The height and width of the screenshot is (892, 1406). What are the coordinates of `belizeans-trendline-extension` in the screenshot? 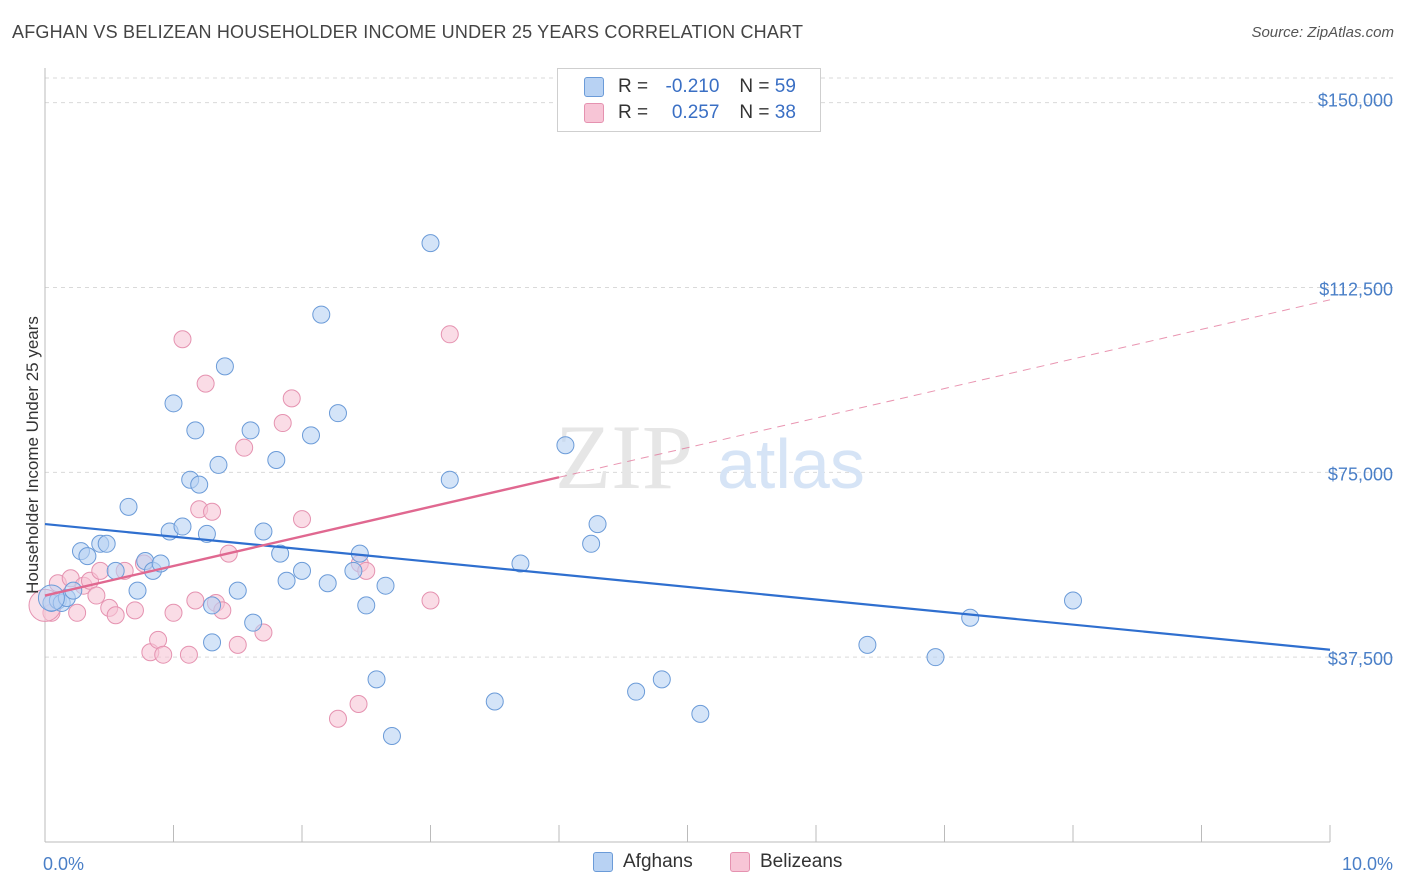 It's located at (944, 388).